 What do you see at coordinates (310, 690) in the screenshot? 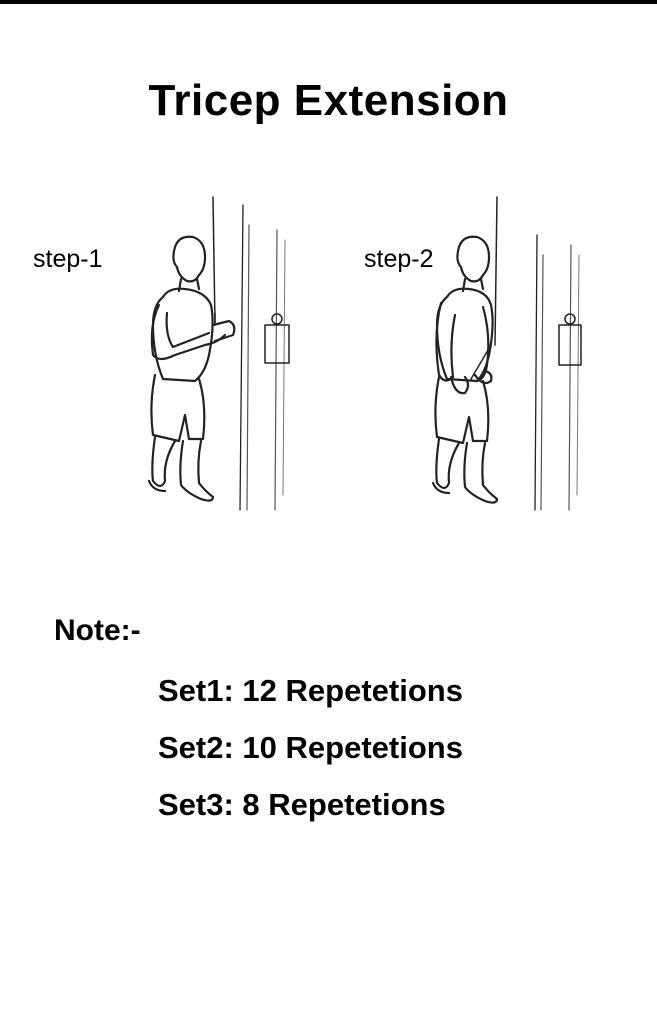
I see `set-1-text: Set1: 12 Repetetions` at bounding box center [310, 690].